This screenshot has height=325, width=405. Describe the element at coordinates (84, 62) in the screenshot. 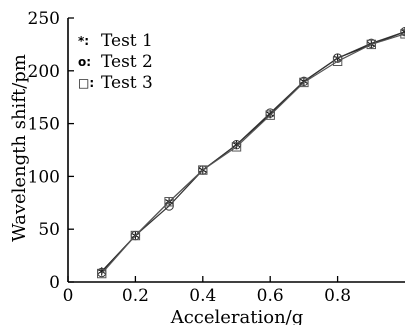

I see `legend-symbol: o:` at that location.